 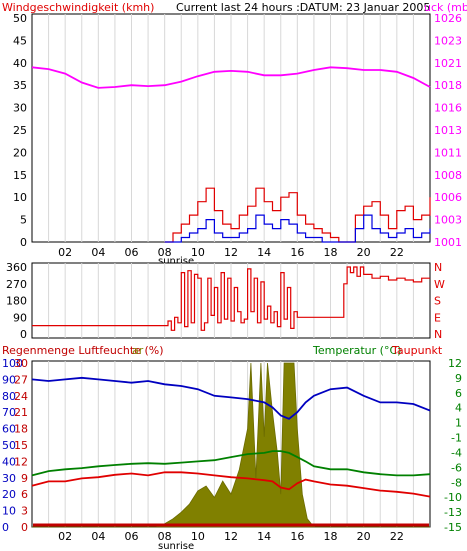 What do you see at coordinates (132, 252) in the screenshot?
I see `wind-x-tick-label: 06` at bounding box center [132, 252].